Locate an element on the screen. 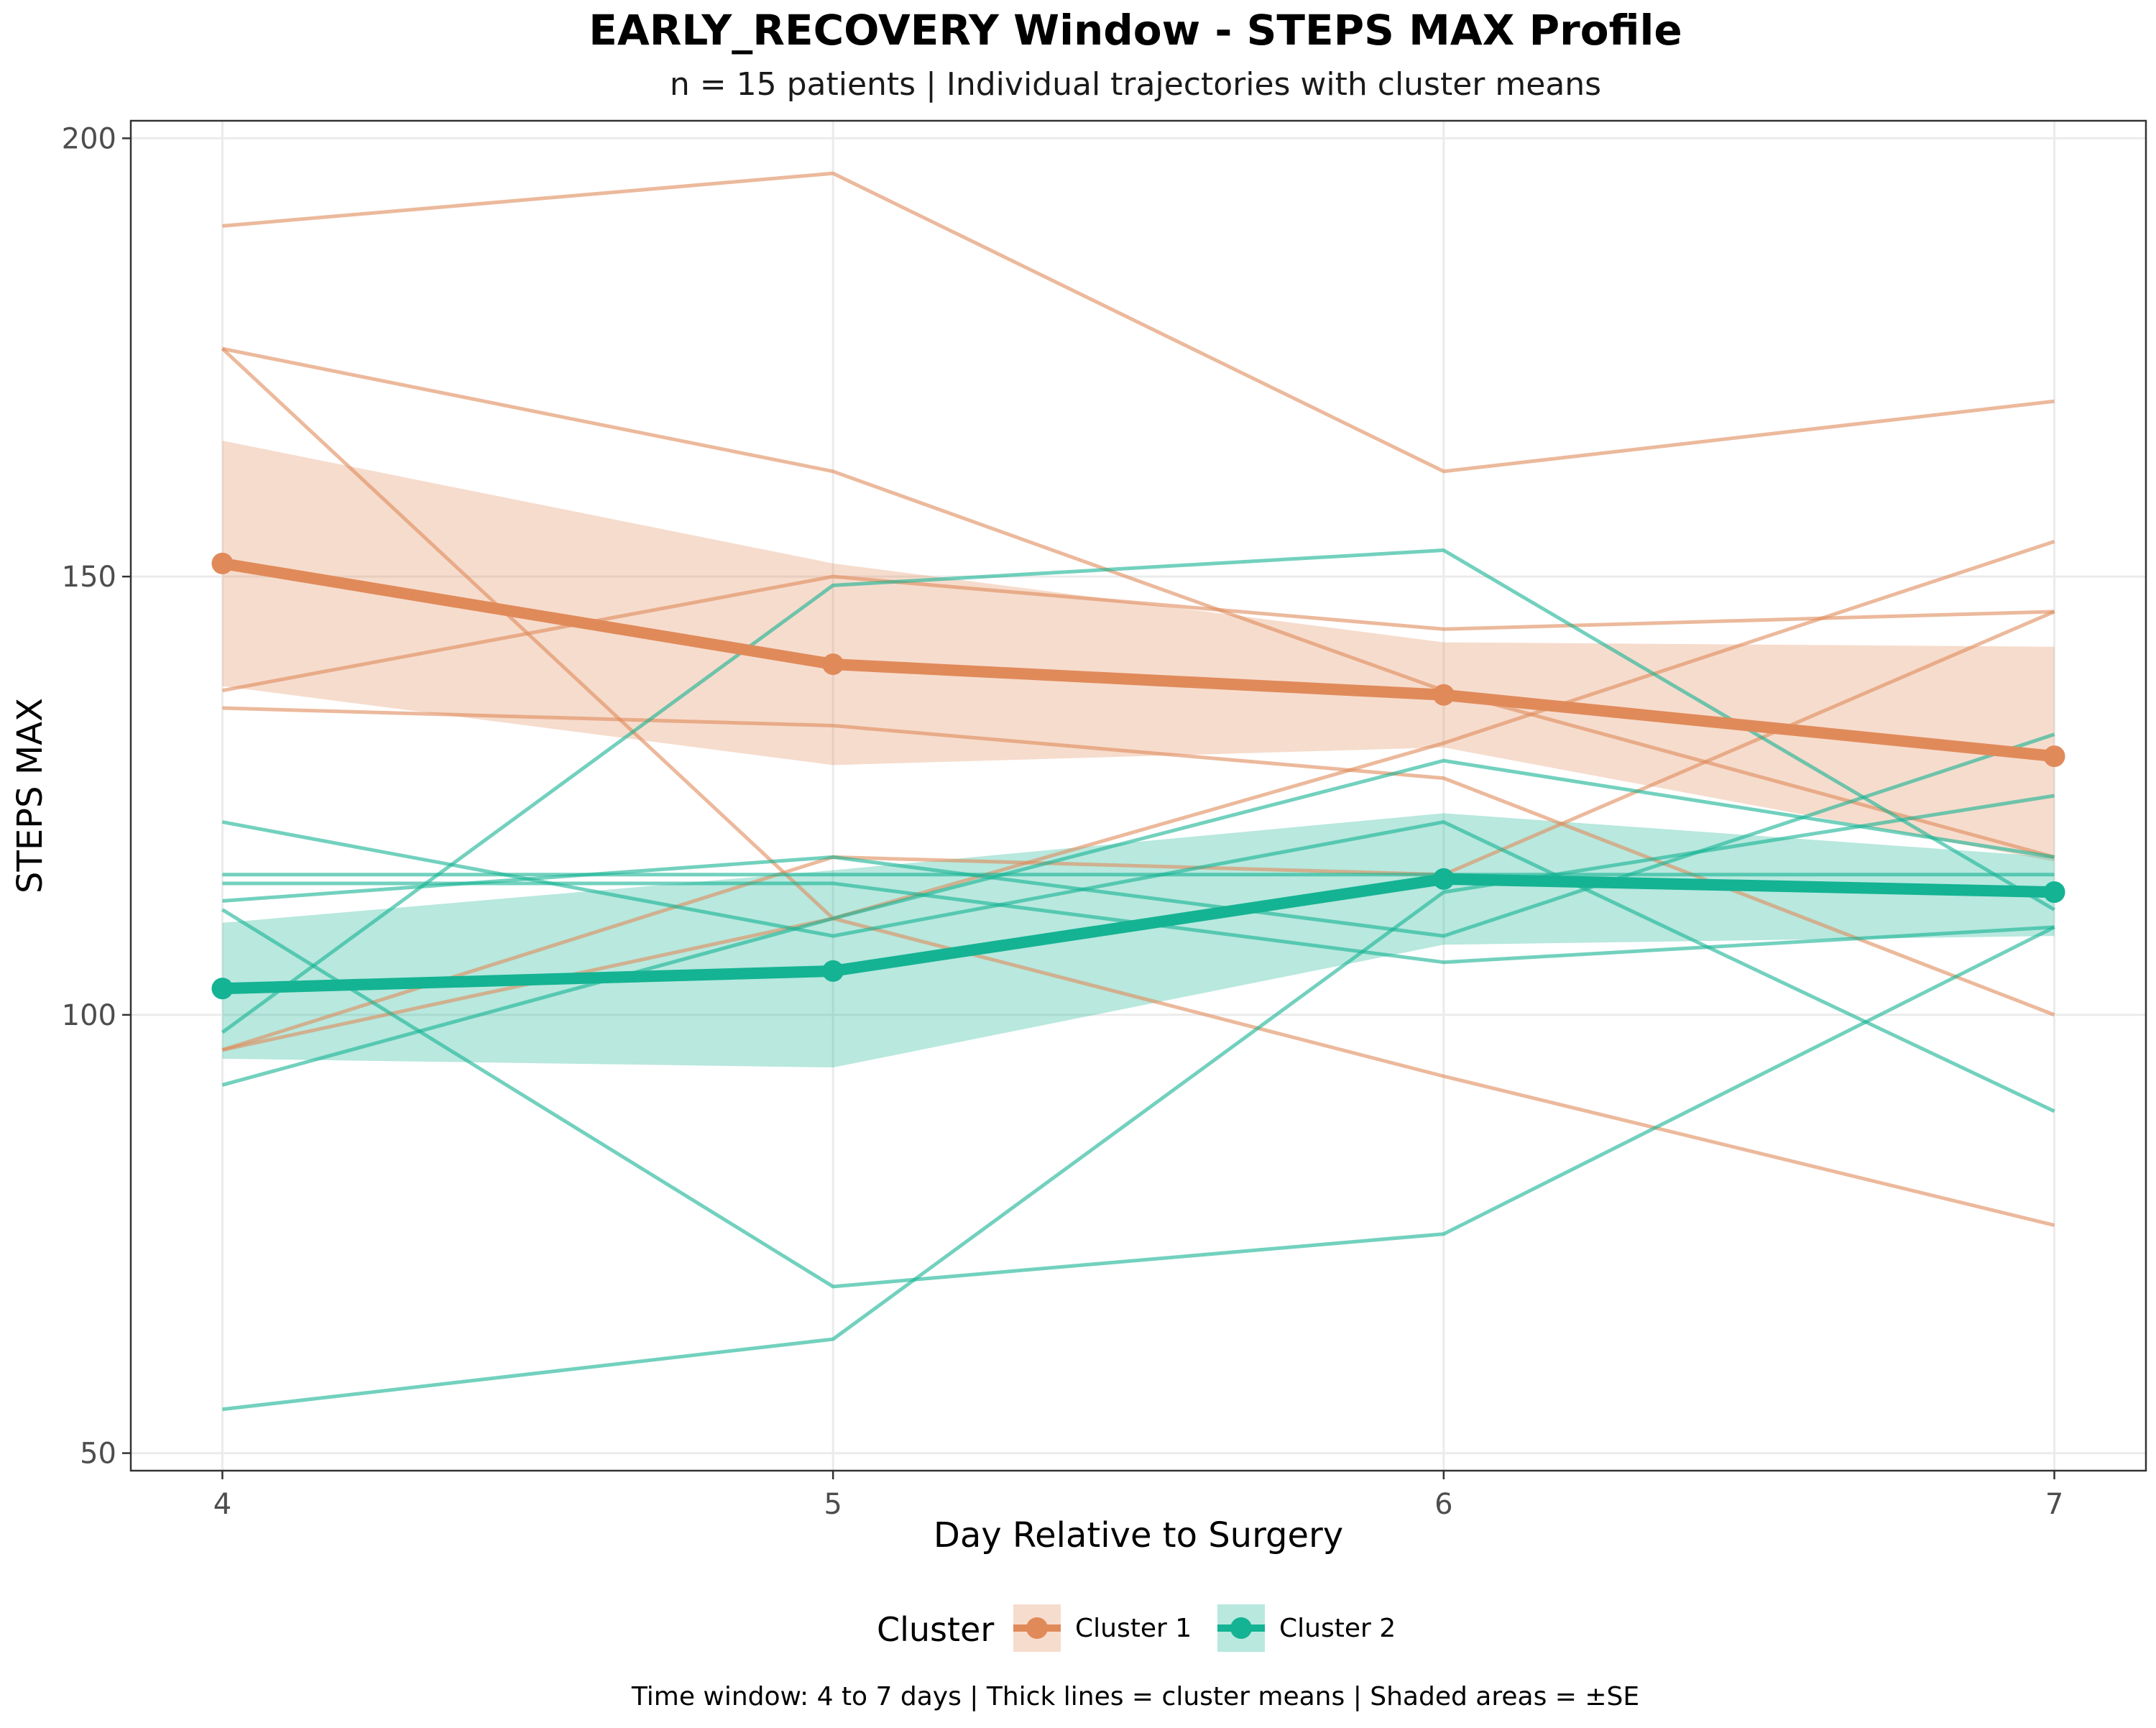 Image resolution: width=2156 pixels, height=1728 pixels. y-tick-label-50: 50 is located at coordinates (98, 1454).